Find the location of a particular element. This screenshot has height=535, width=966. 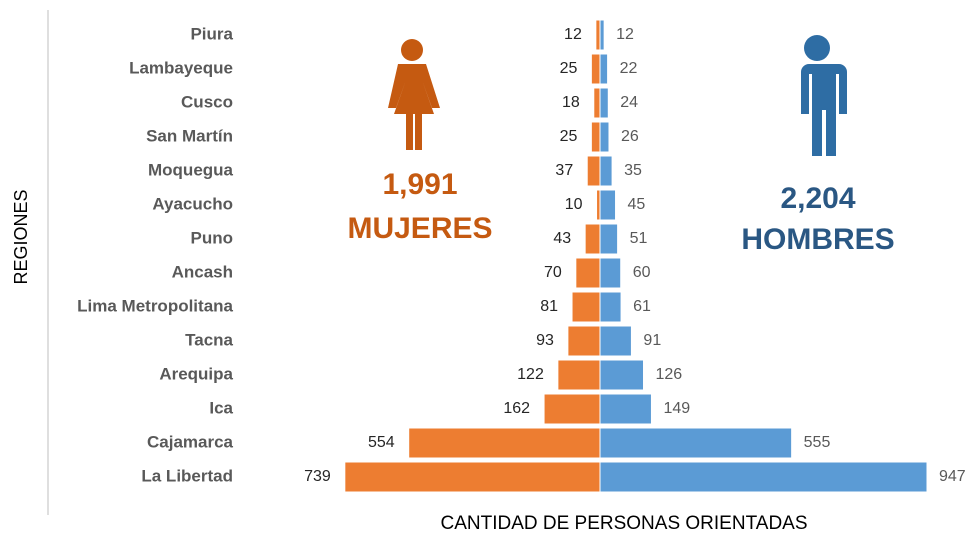

value-label: 93 is located at coordinates (545, 340).